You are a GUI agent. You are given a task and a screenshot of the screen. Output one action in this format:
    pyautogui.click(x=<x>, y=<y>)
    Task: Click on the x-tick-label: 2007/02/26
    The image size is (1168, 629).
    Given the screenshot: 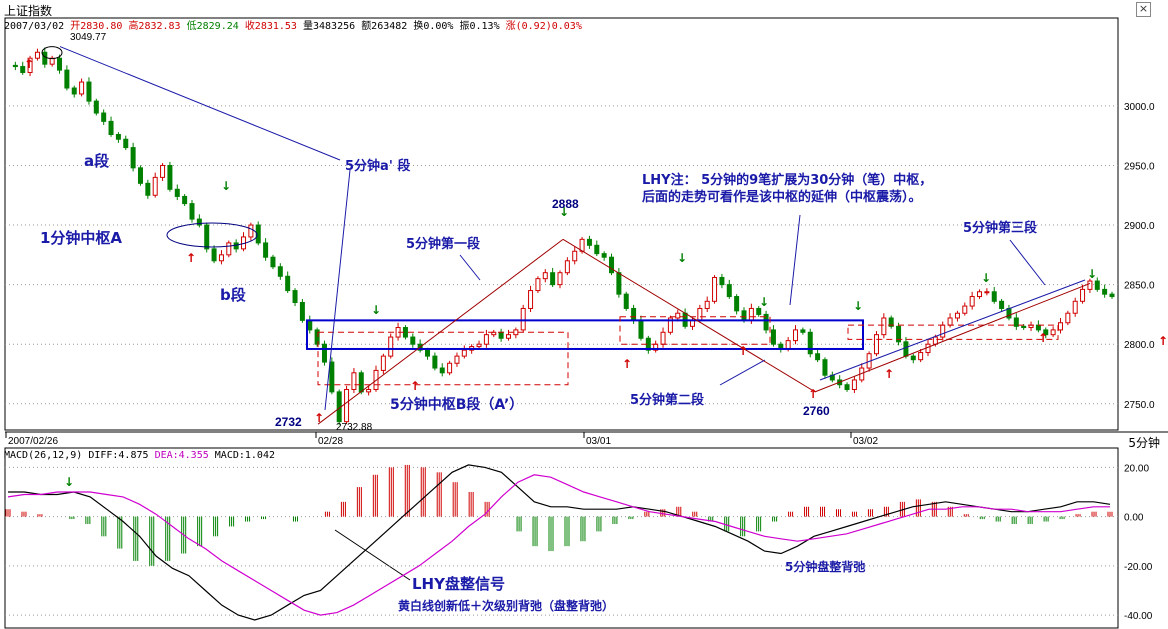 What is the action you would take?
    pyautogui.click(x=33, y=441)
    